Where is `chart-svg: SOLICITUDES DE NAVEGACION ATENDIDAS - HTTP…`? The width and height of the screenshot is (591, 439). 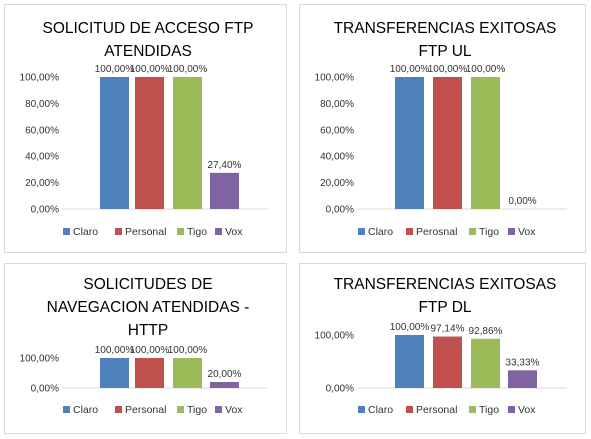
chart-svg: SOLICITUDES DE NAVEGACION ATENDIDAS - HTTP… is located at coordinates (144, 346).